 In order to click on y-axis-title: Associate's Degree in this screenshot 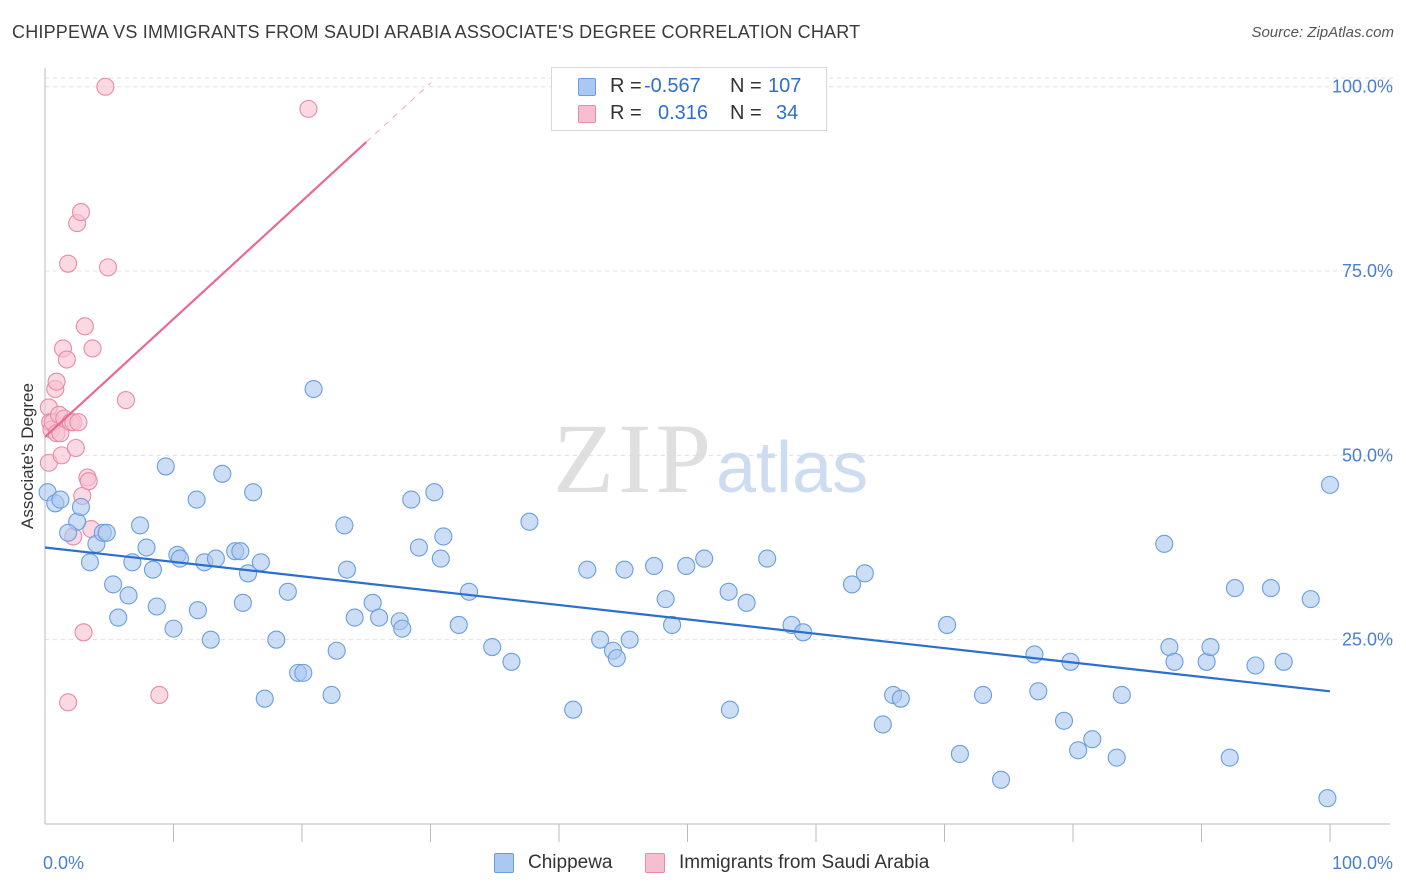, I will do `click(27, 456)`.